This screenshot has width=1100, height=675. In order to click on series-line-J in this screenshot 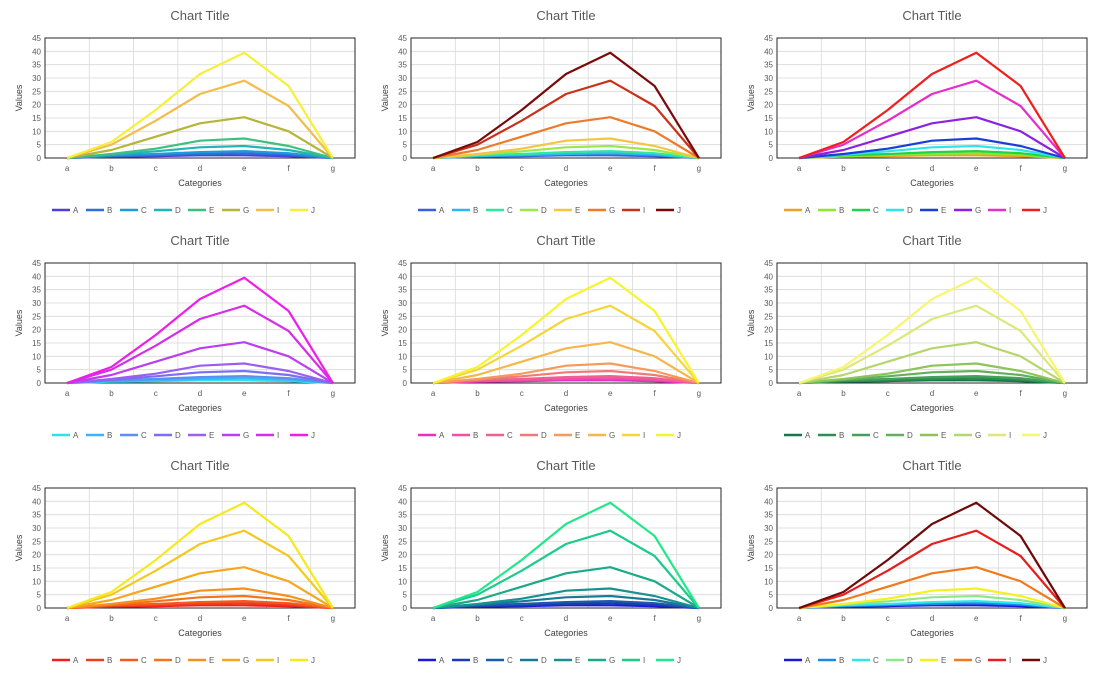, I will do `click(200, 555)`.